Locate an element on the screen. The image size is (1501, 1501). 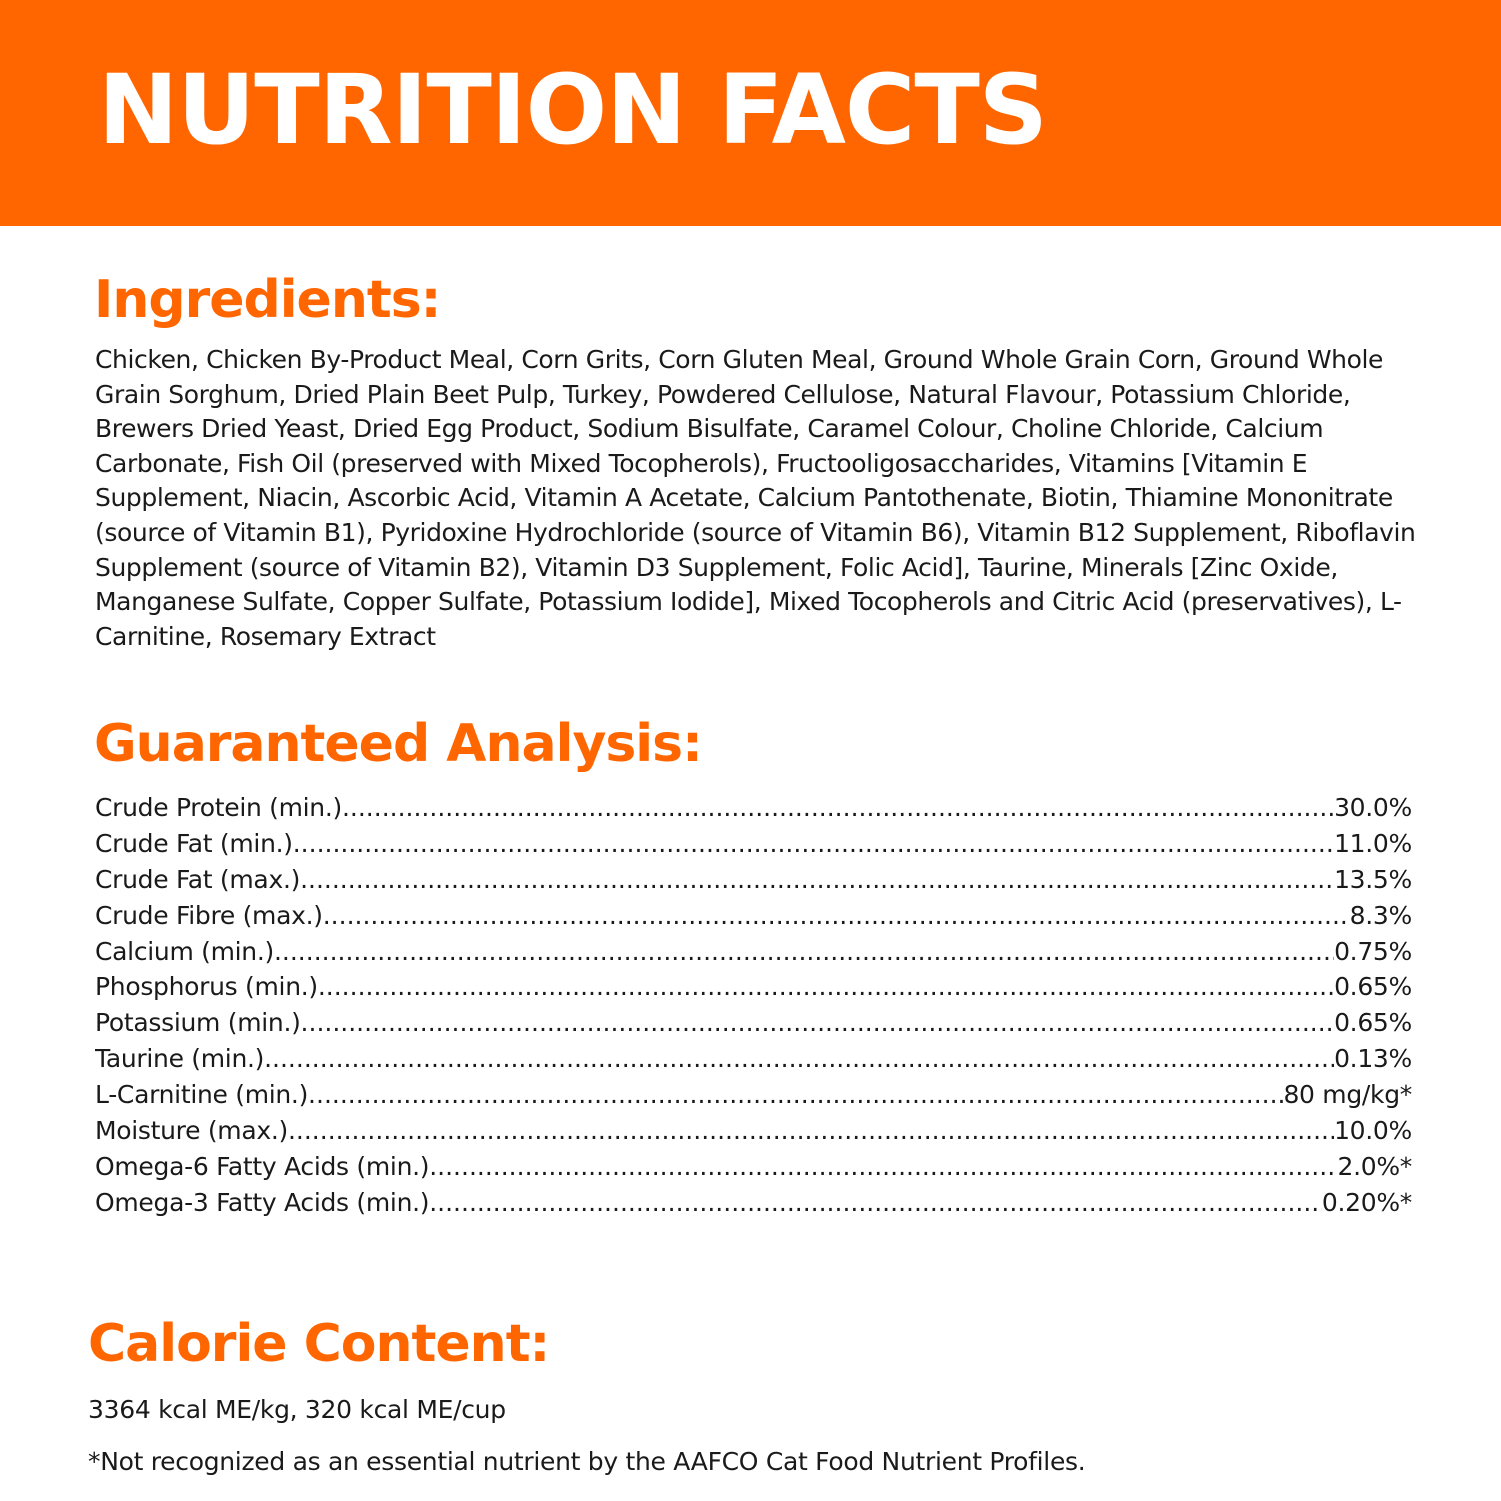
analysis-value: 80 mg/kg* is located at coordinates (1347, 1095).